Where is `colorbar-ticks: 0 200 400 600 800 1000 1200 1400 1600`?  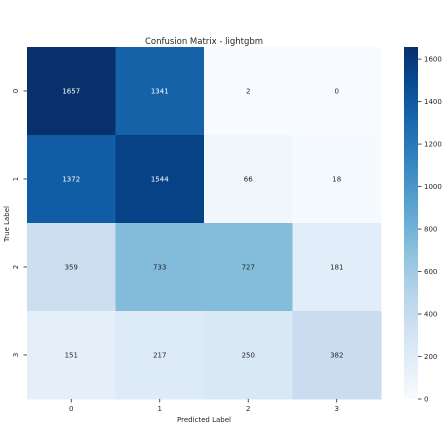
colorbar-ticks: 0 200 400 600 800 1000 1200 1400 1600 is located at coordinates (430, 230).